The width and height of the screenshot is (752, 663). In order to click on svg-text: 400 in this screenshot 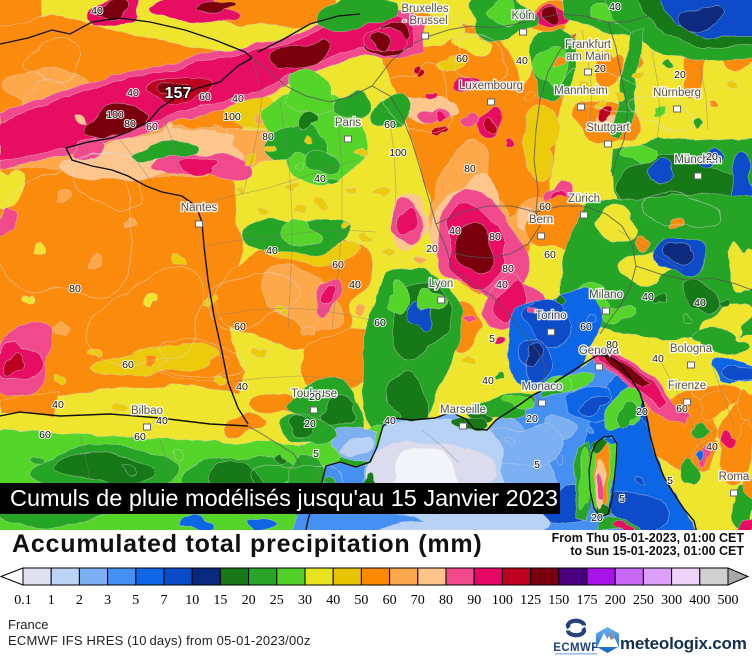, I will do `click(699, 600)`.